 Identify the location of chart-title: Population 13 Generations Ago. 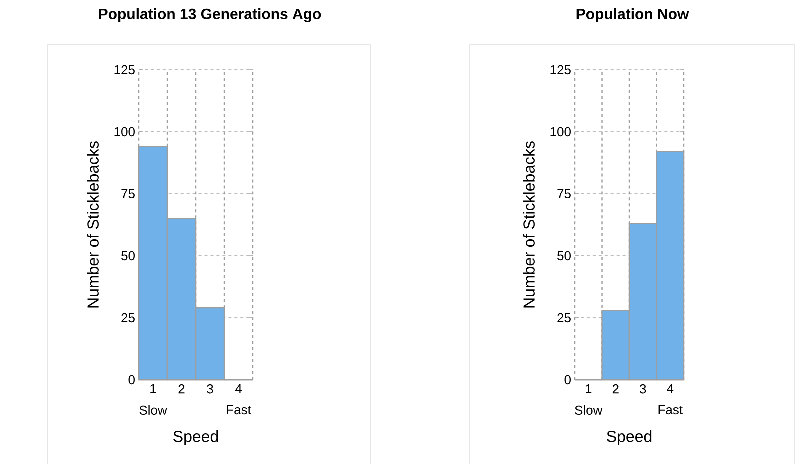
(210, 15).